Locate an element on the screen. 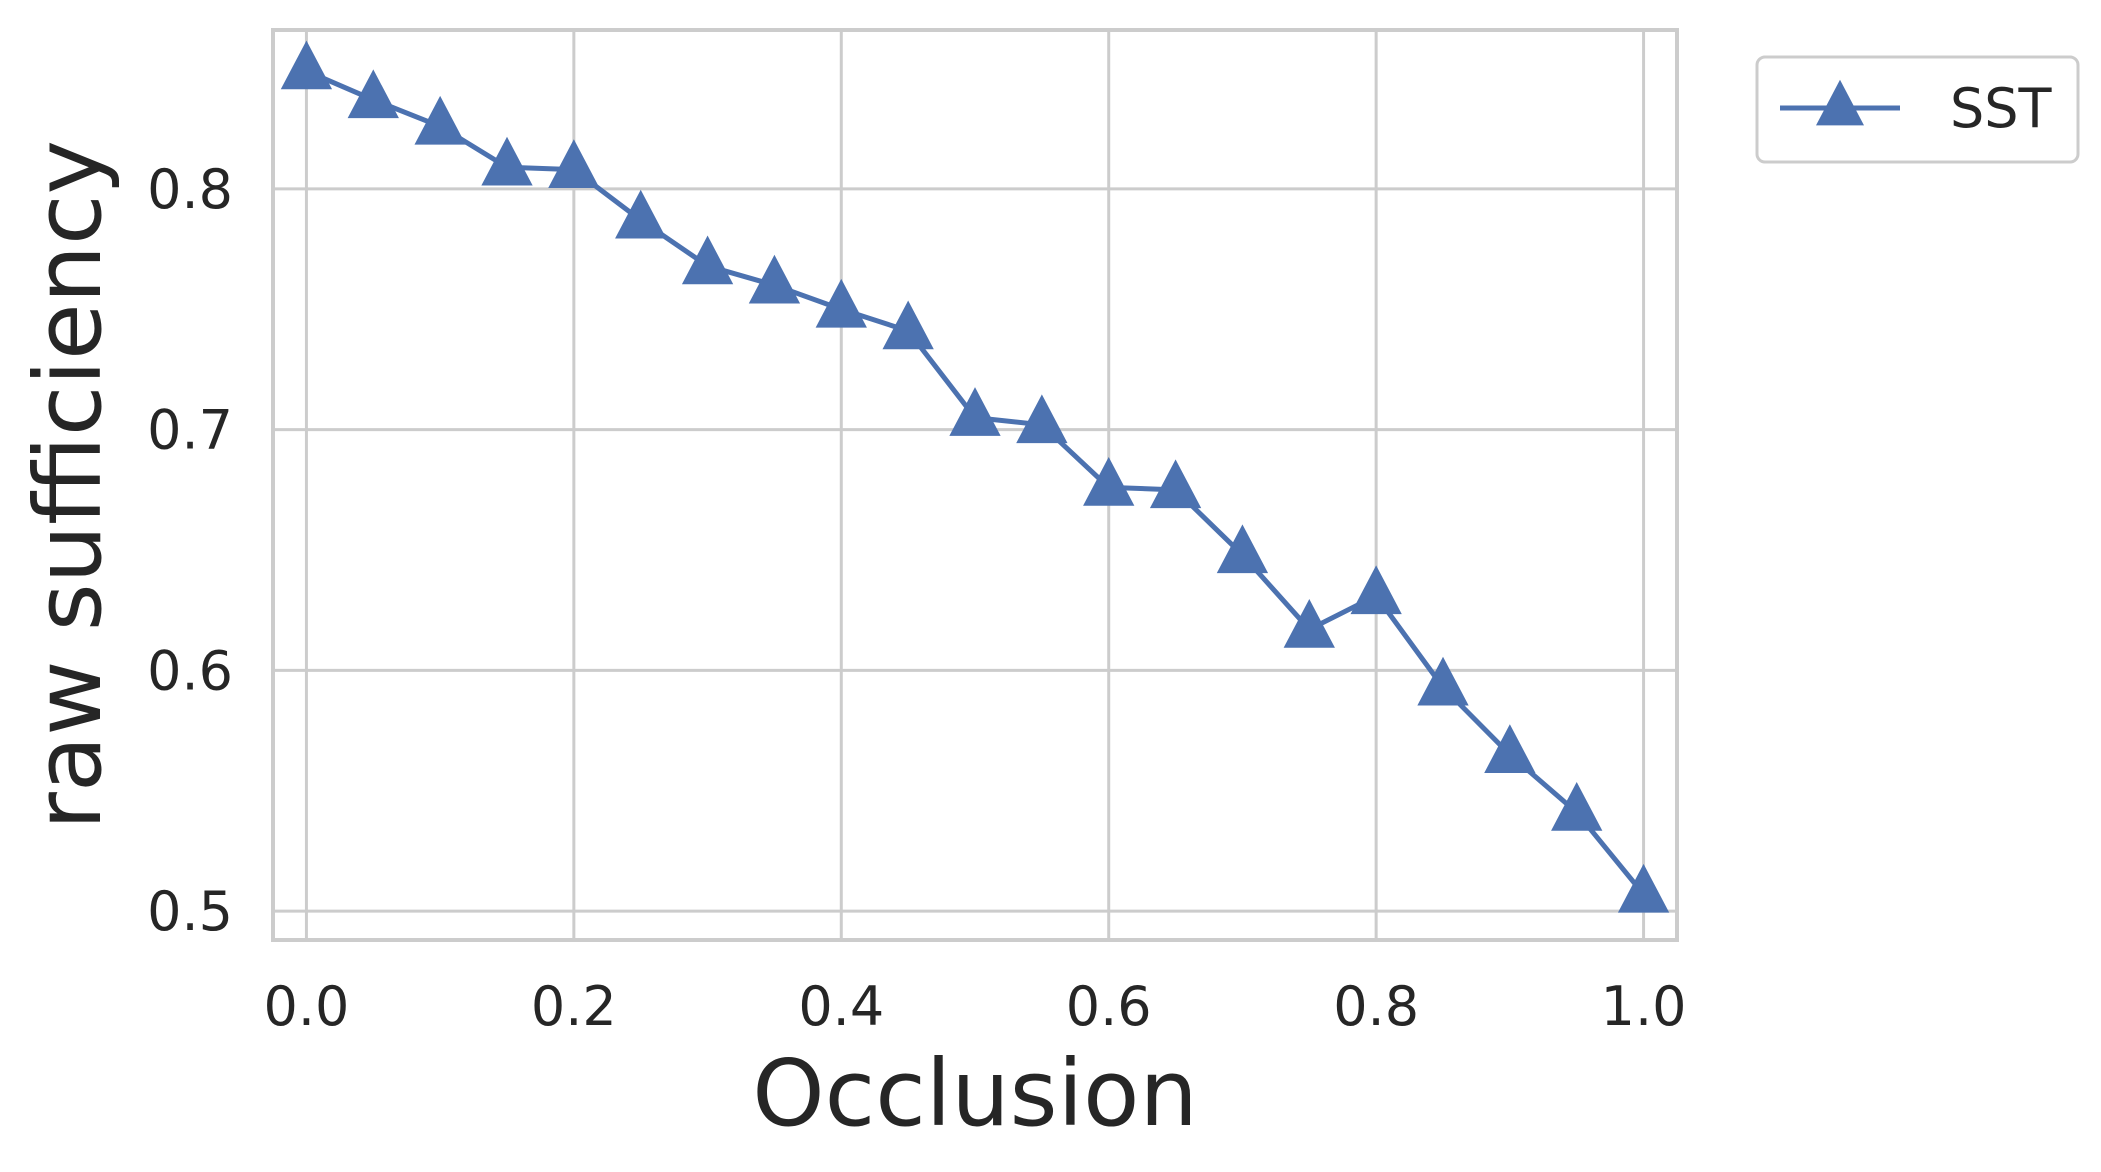 This screenshot has height=1172, width=2101. y-tick-label: 0.7 is located at coordinates (190, 430).